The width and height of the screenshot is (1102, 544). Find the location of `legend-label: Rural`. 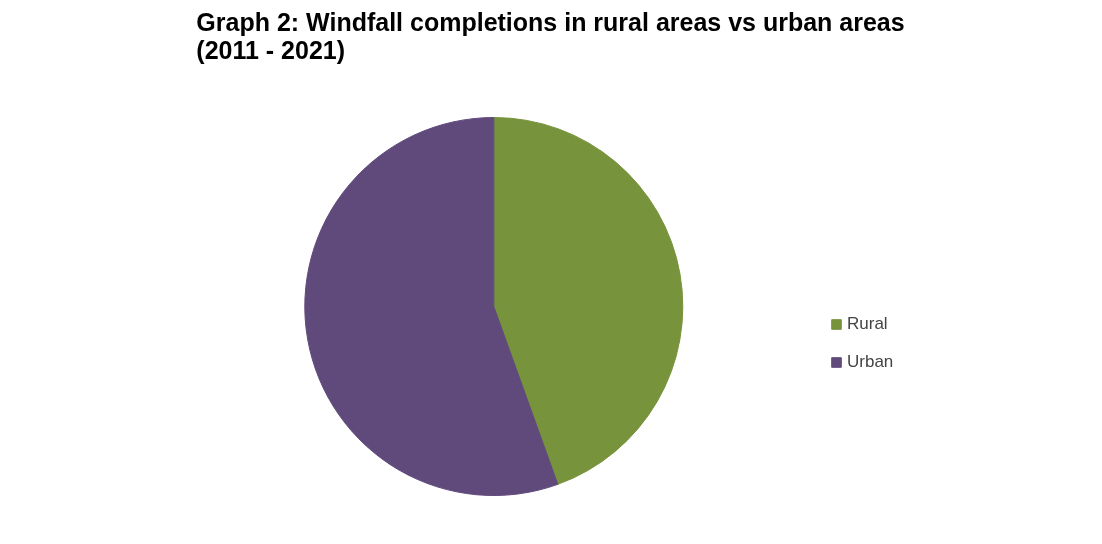

legend-label: Rural is located at coordinates (867, 324).